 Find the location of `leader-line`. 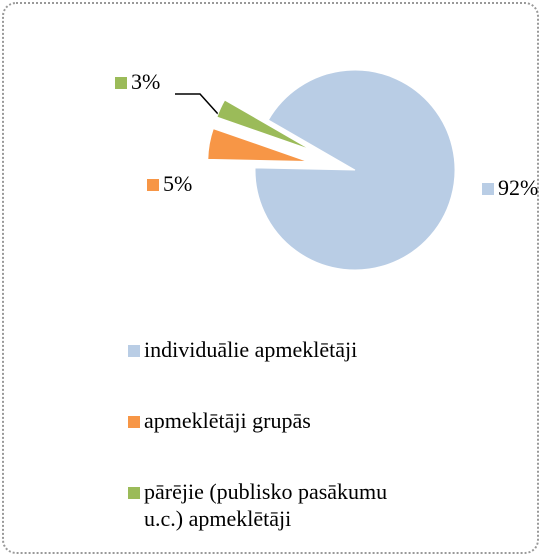

leader-line is located at coordinates (197, 104).